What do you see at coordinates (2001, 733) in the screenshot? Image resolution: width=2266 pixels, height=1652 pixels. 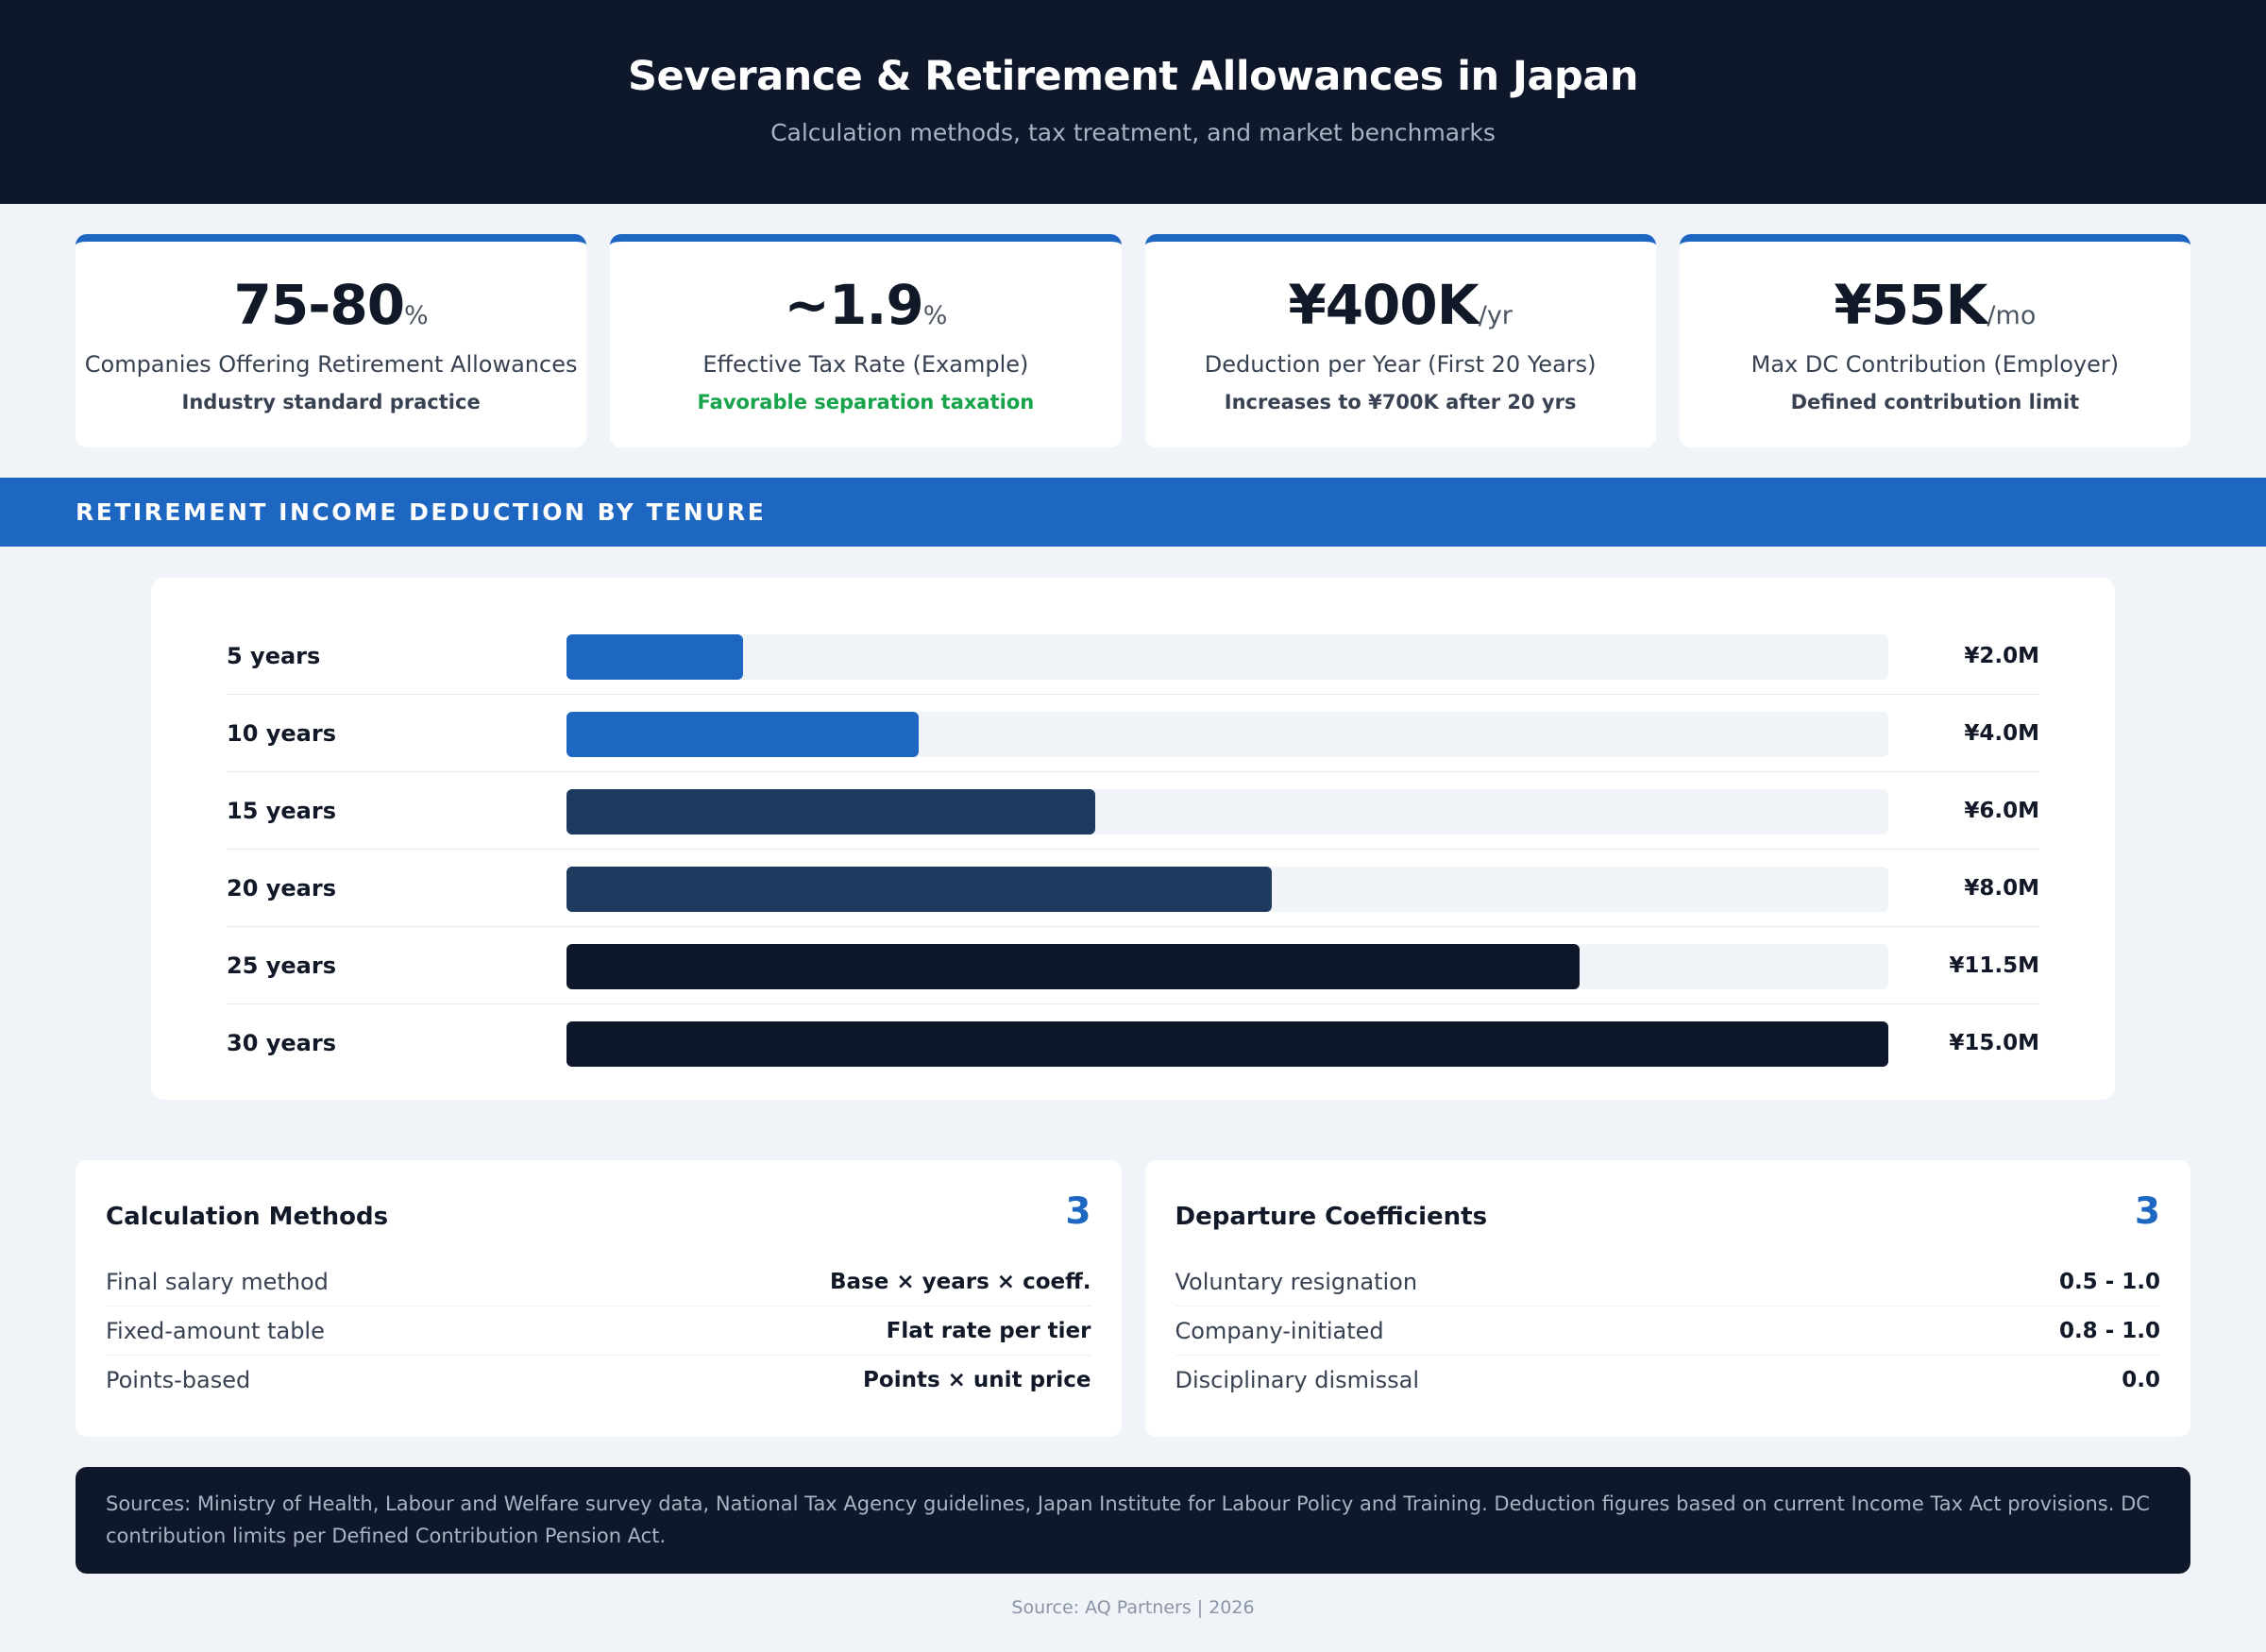 I see `value-label: ¥4.0M` at bounding box center [2001, 733].